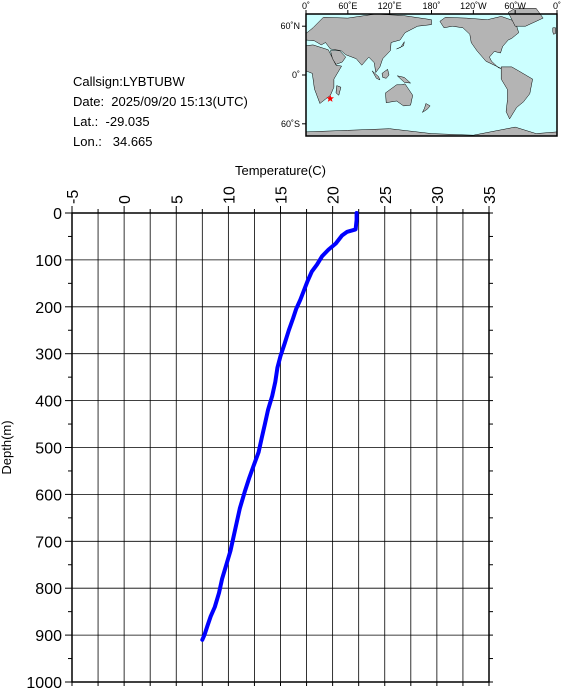  What do you see at coordinates (296, 75) in the screenshot?
I see `map-lat-label: 0˚` at bounding box center [296, 75].